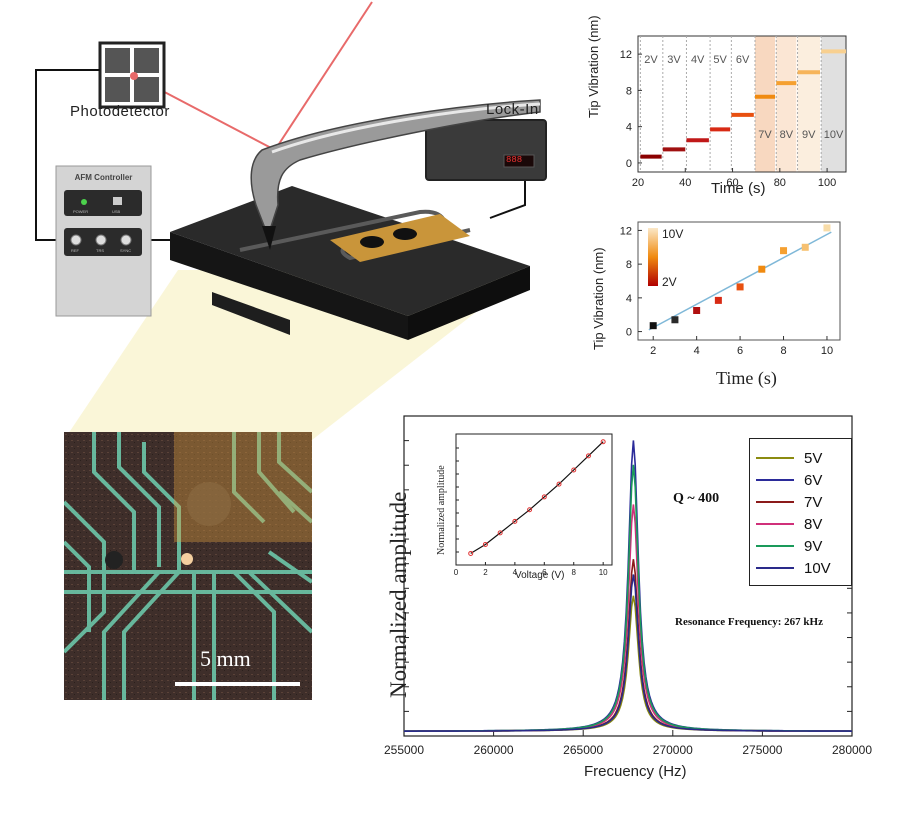 The image size is (906, 822). Describe the element at coordinates (765, 135) in the screenshot. I see `time-segment-label: 7V` at that location.